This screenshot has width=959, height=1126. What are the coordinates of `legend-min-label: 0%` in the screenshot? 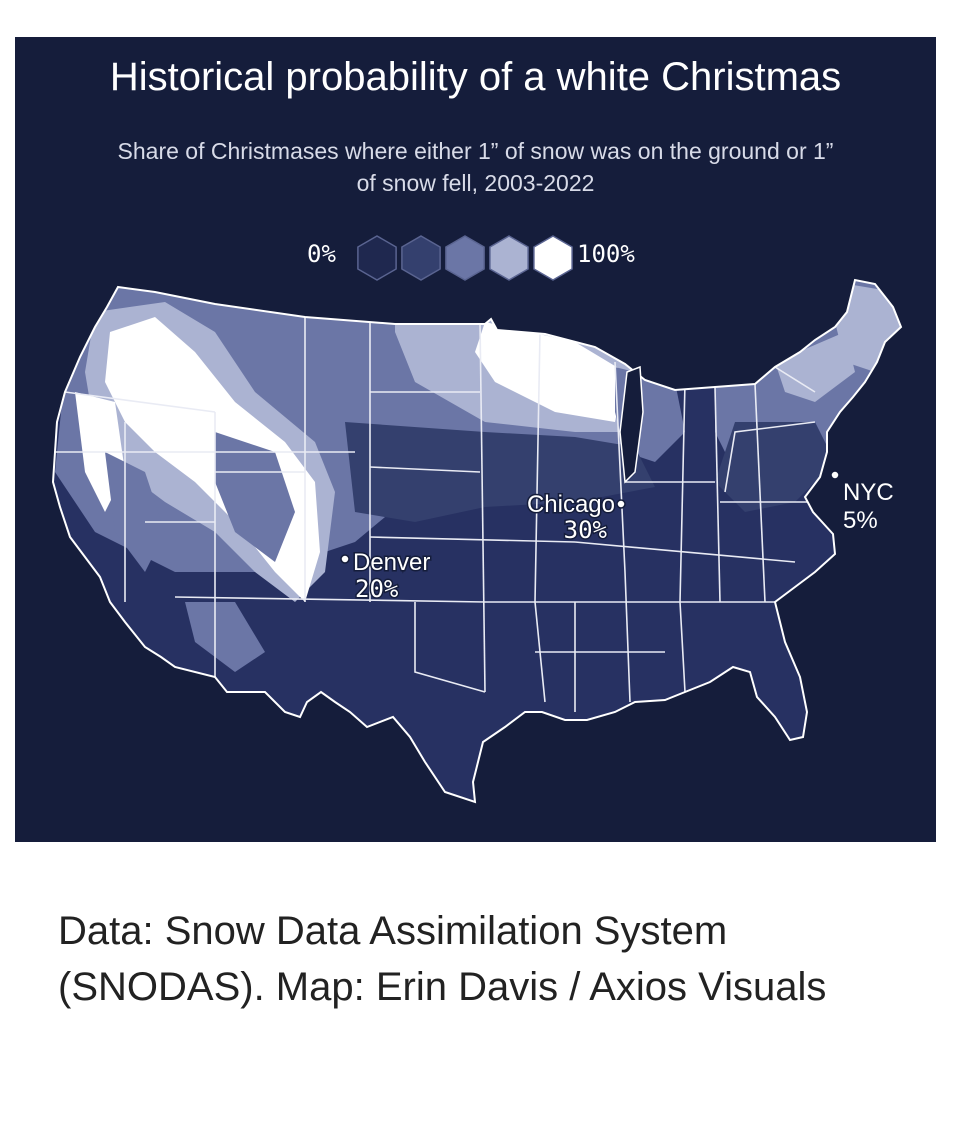 It's located at (321, 254).